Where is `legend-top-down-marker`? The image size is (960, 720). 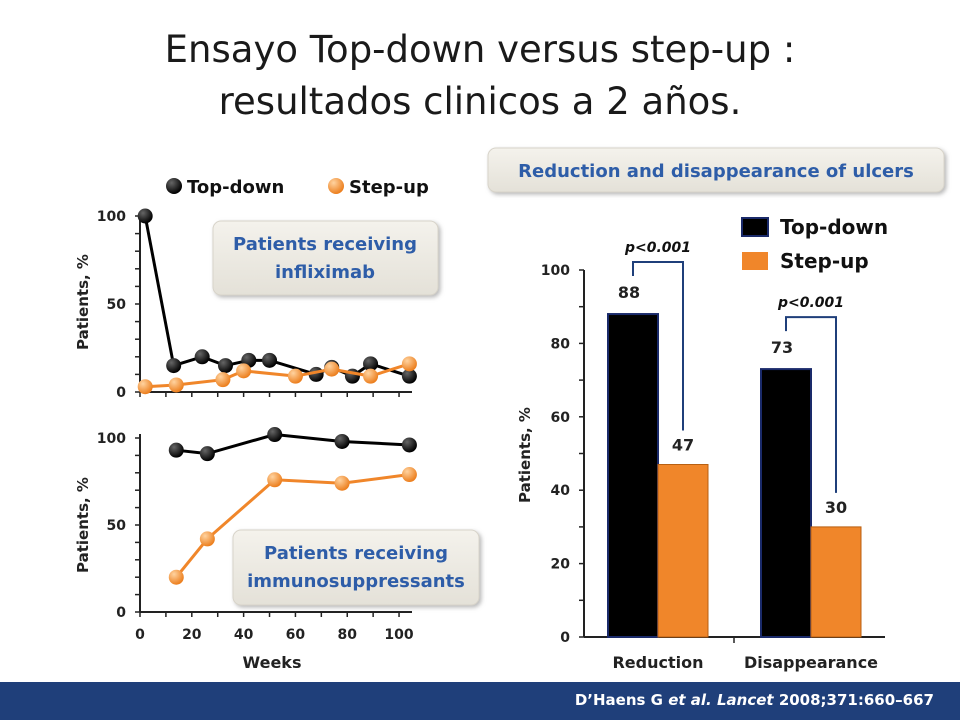 legend-top-down-marker is located at coordinates (174, 186).